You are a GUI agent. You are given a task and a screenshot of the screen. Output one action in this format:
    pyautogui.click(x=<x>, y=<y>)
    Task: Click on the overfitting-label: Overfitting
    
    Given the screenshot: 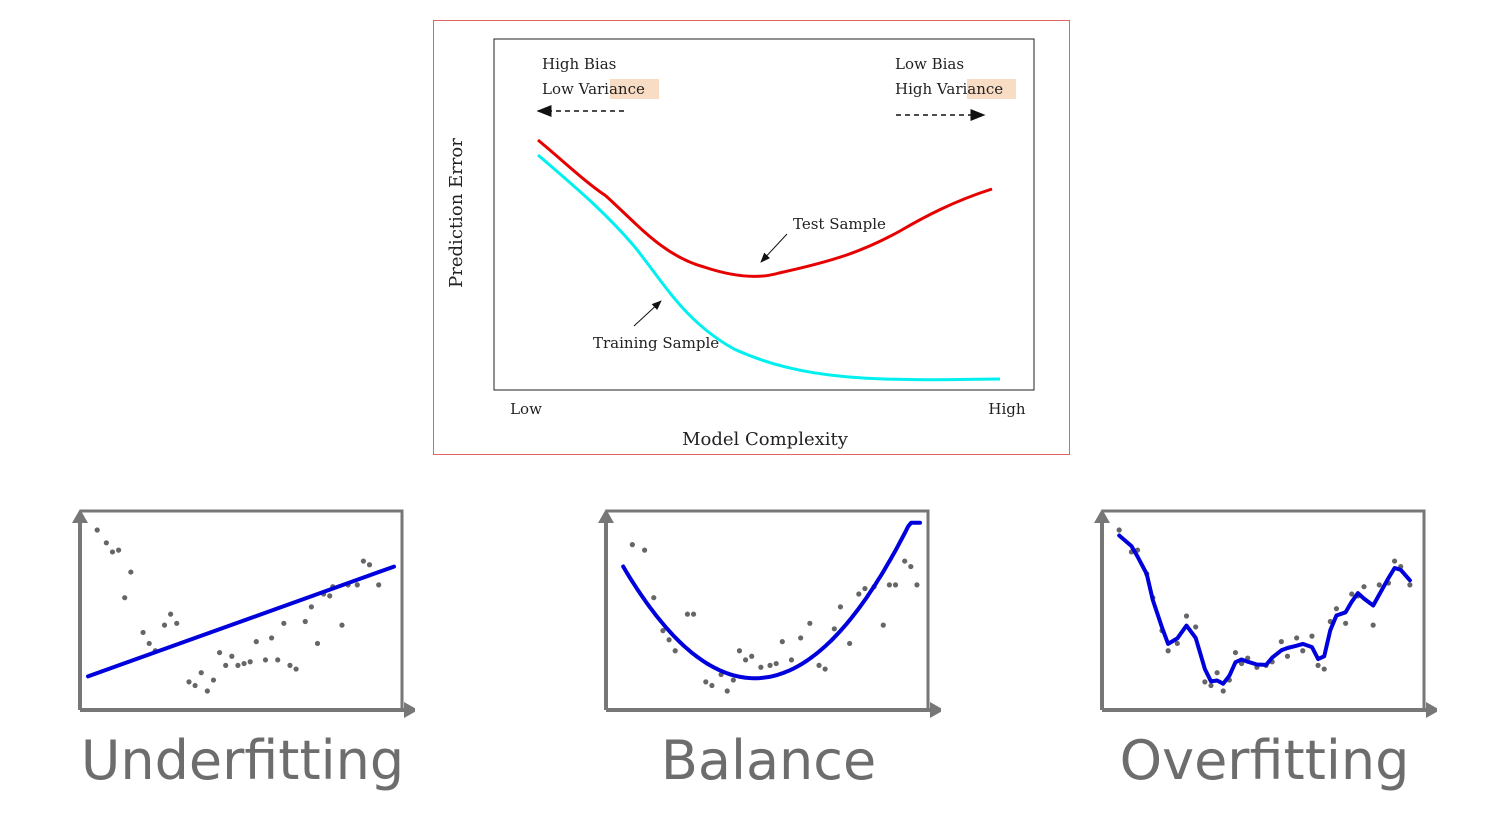 What is the action you would take?
    pyautogui.click(x=1264, y=760)
    